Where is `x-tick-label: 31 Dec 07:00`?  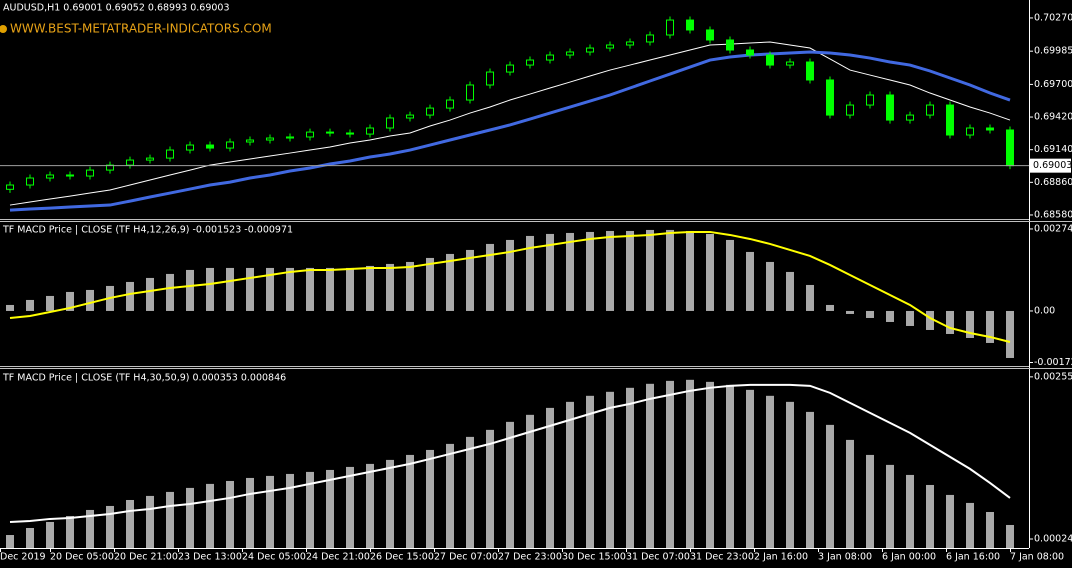
x-tick-label: 31 Dec 07:00 is located at coordinates (658, 557).